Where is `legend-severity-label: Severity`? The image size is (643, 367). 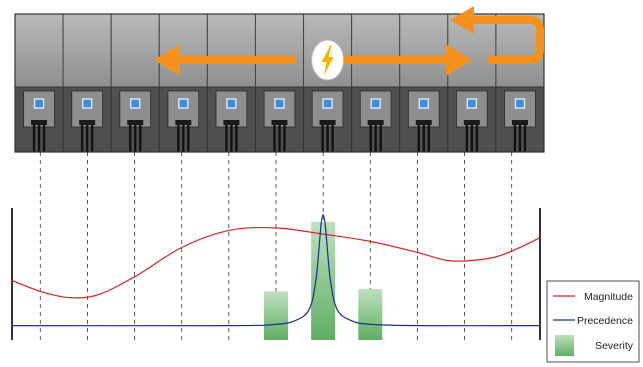 legend-severity-label: Severity is located at coordinates (614, 346).